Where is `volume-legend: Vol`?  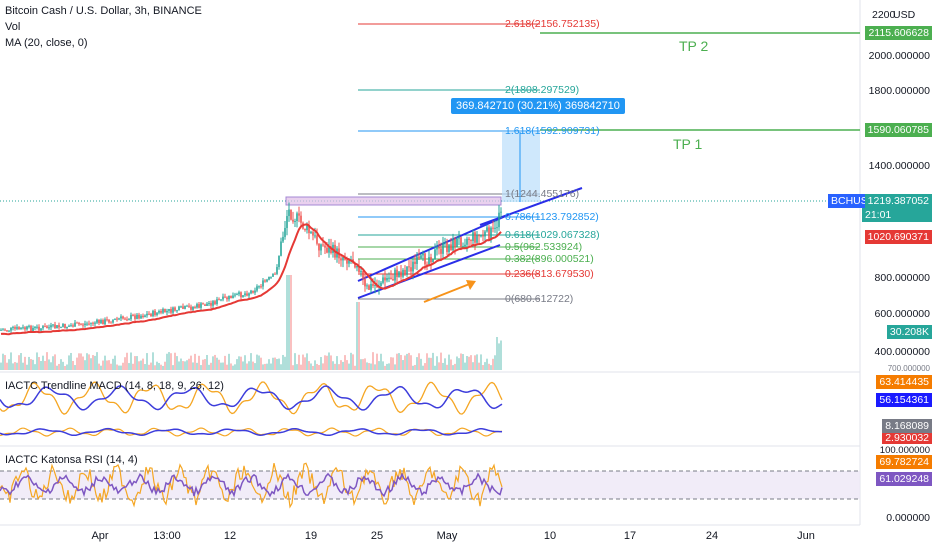
volume-legend: Vol is located at coordinates (13, 27).